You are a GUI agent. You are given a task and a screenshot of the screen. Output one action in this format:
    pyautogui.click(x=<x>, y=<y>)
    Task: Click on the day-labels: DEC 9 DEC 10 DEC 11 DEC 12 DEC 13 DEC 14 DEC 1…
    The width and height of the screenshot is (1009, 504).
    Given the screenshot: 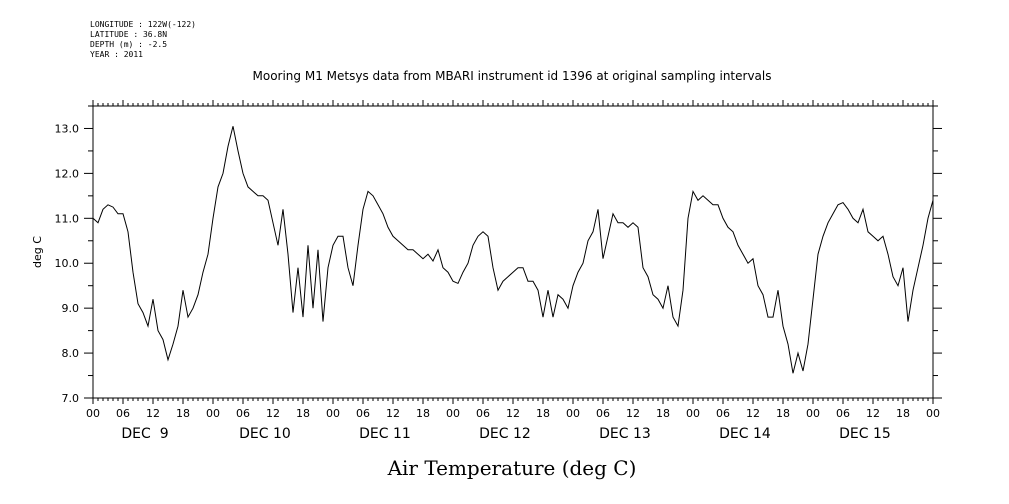 What is the action you would take?
    pyautogui.click(x=505, y=434)
    